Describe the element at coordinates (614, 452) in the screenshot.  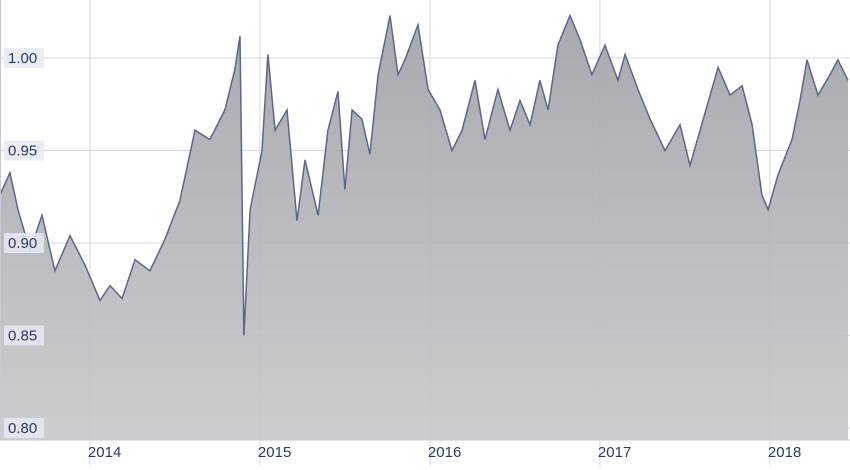
I see `x-tick-label: 2017` at that location.